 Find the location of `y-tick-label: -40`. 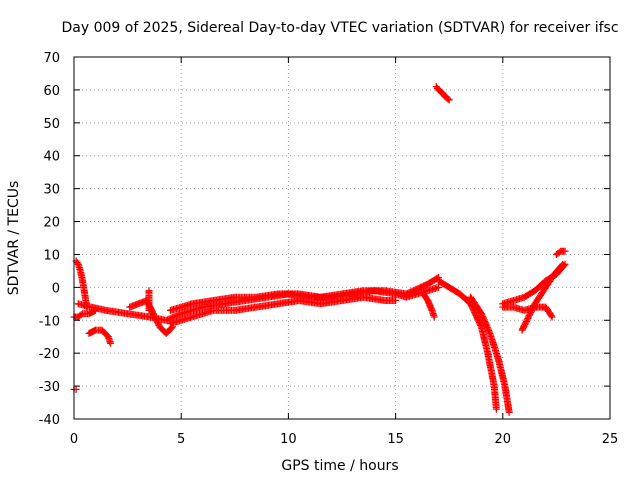

y-tick-label: -40 is located at coordinates (49, 420).